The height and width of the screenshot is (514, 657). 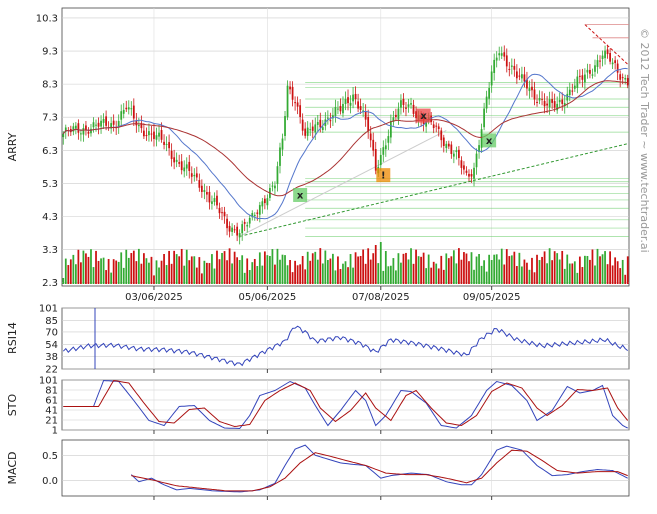 What do you see at coordinates (50, 52) in the screenshot?
I see `price-tick-label: 9.3` at bounding box center [50, 52].